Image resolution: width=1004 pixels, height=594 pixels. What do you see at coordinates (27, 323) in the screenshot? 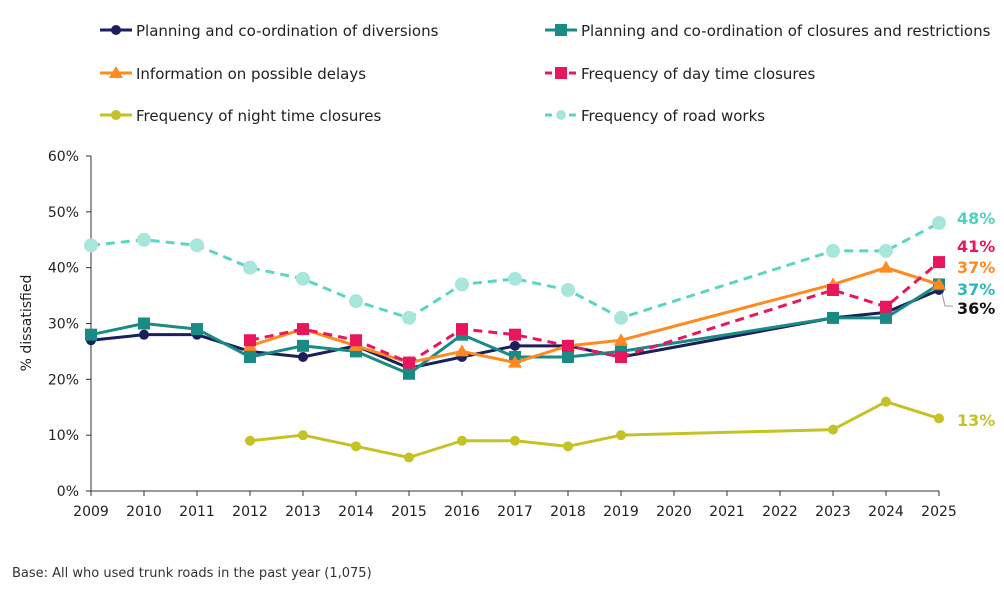
I see `y-axis-label: % dissatisfied` at bounding box center [27, 323].